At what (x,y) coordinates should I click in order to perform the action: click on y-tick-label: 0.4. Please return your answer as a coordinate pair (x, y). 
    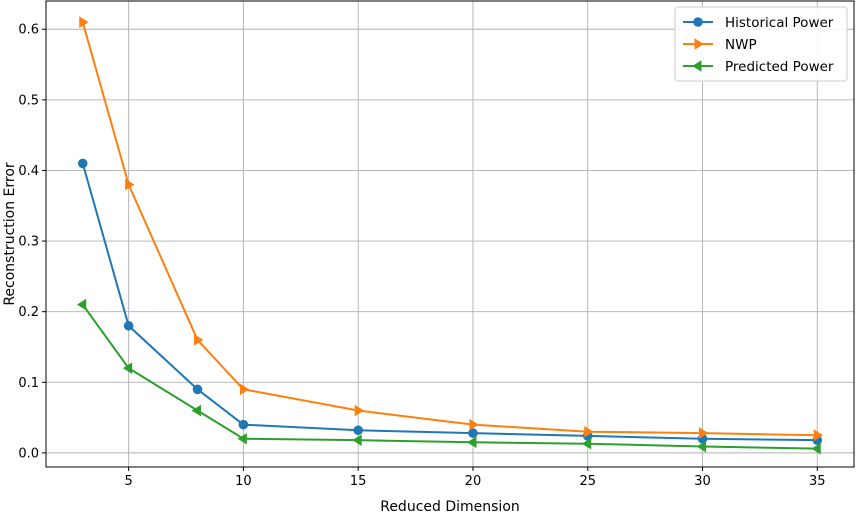
    Looking at the image, I should click on (28, 171).